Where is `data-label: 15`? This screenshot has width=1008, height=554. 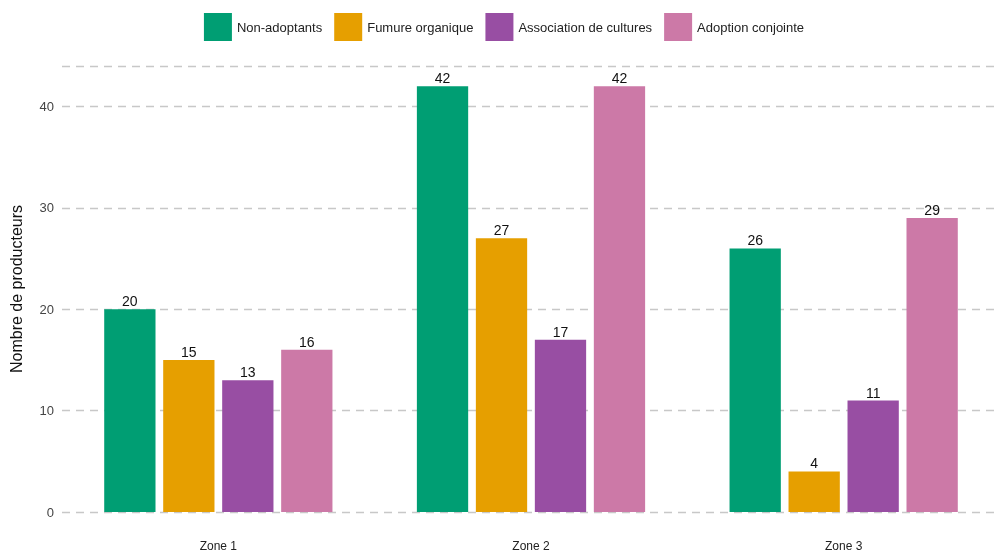 data-label: 15 is located at coordinates (189, 351).